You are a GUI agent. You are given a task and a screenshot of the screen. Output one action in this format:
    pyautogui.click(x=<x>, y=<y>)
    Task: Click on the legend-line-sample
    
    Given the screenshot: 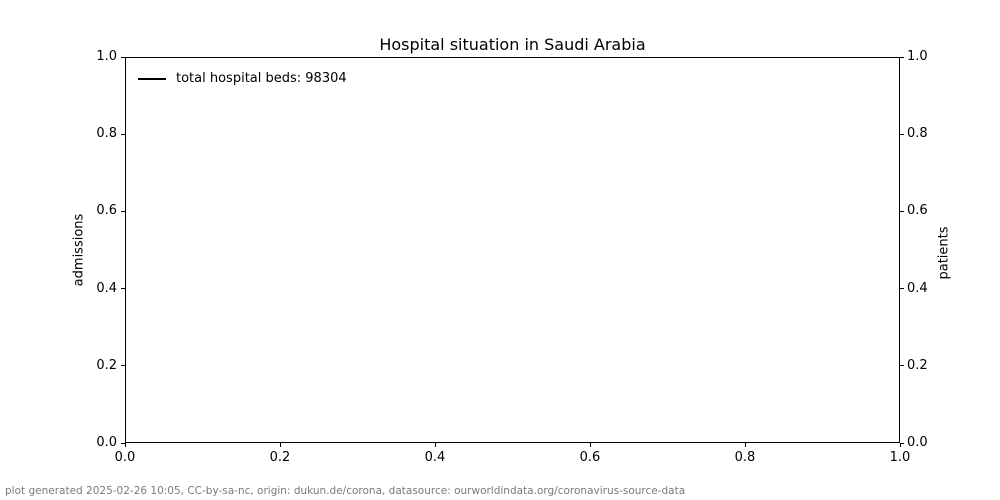 What is the action you would take?
    pyautogui.click(x=152, y=78)
    